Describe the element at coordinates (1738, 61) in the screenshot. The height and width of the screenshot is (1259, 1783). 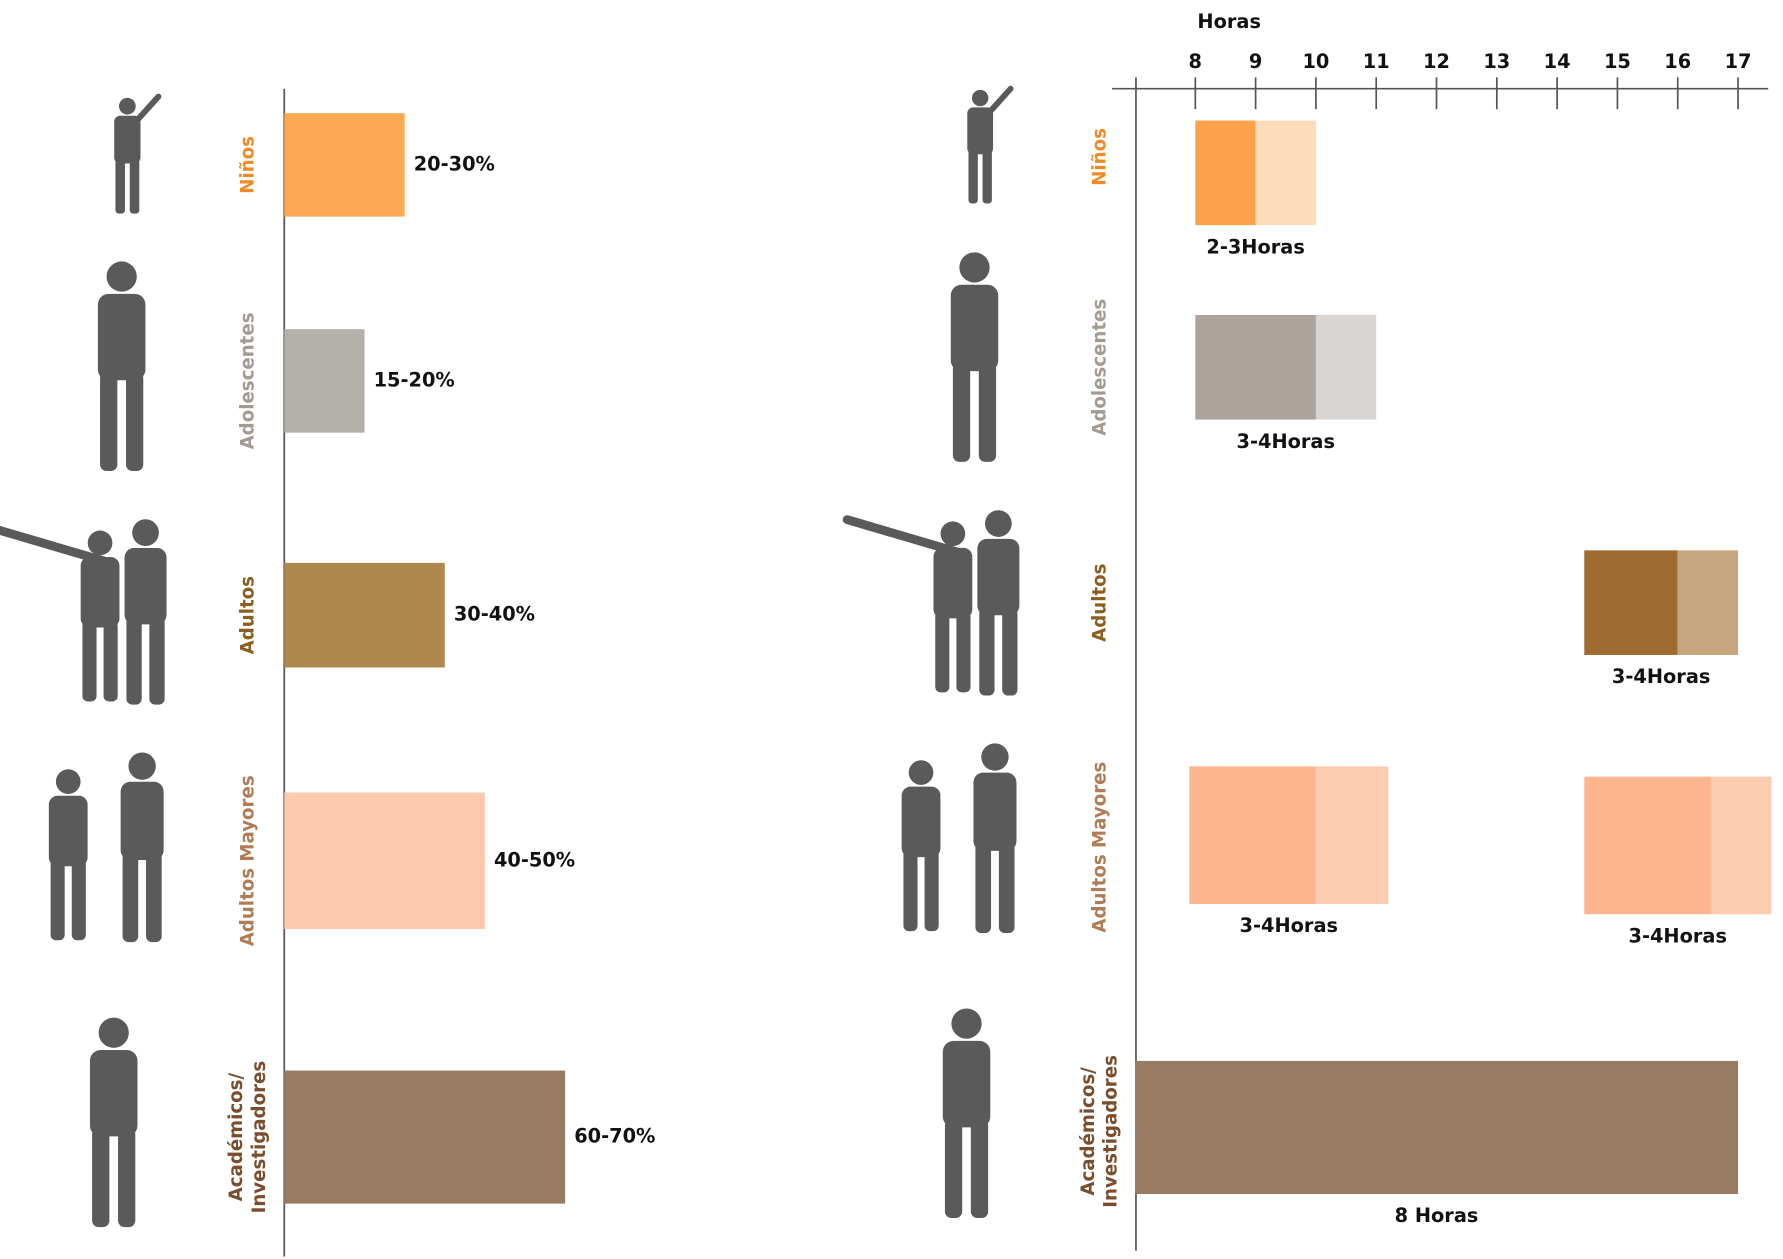
I see `x-tick-label: 17` at that location.